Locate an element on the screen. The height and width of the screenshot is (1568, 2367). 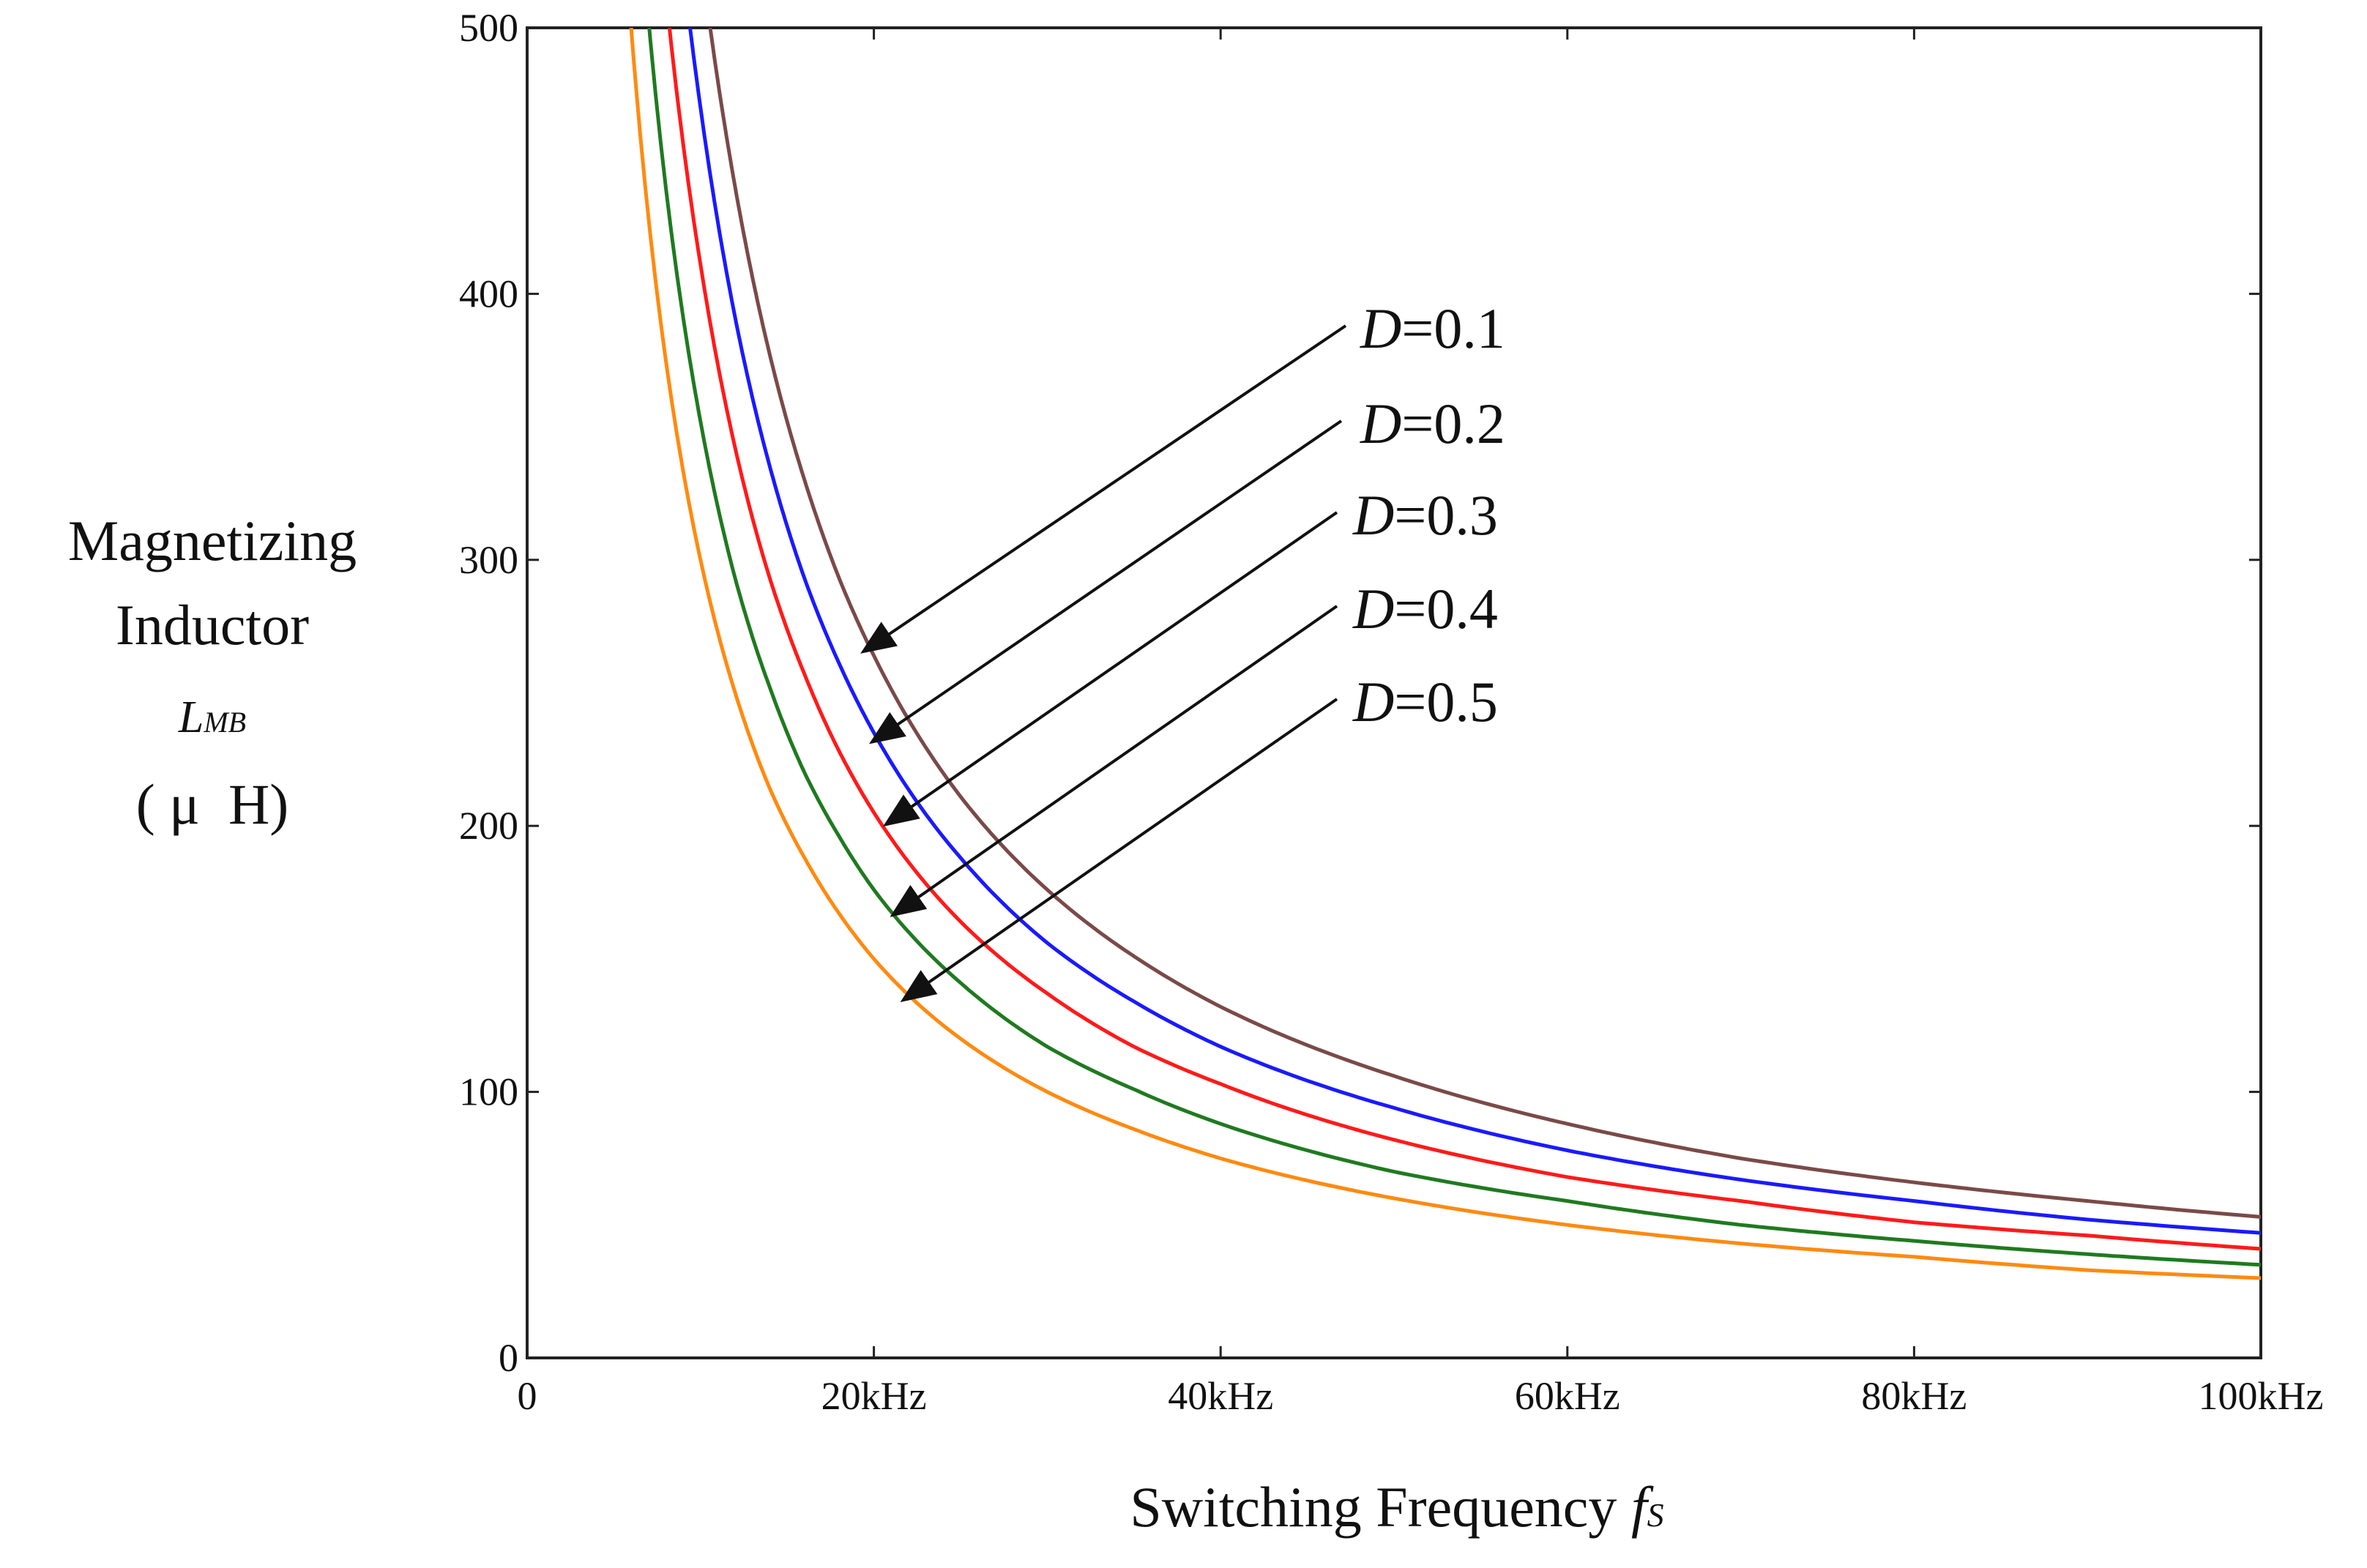
y-axis-title-line2: Inductor is located at coordinates (212, 625).